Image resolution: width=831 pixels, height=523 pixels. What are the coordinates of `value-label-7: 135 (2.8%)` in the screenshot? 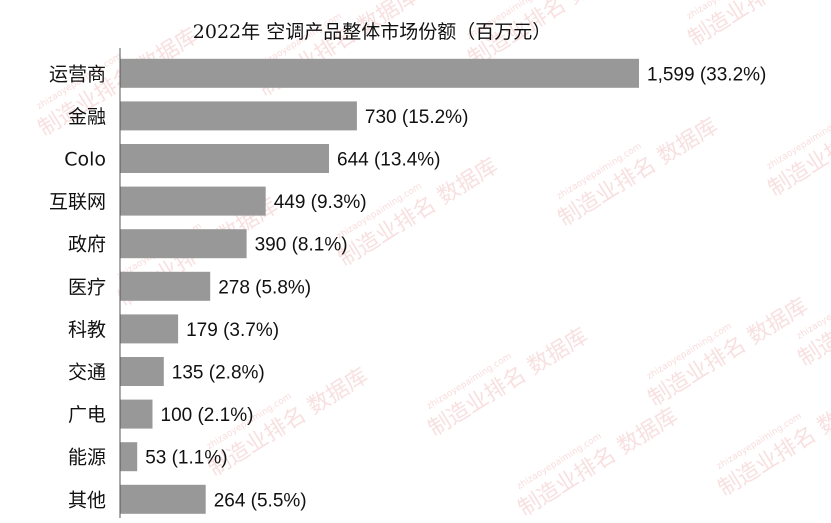 It's located at (218, 373).